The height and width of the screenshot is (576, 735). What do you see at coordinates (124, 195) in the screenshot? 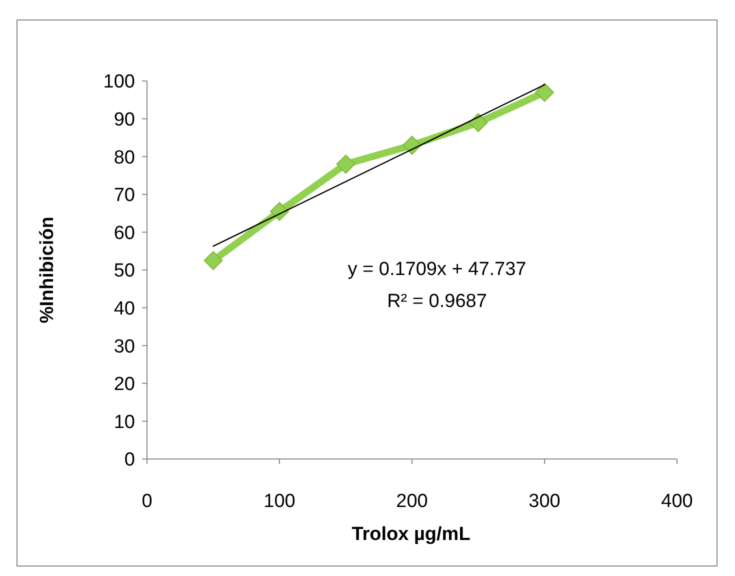
I see `y-tick-label: 70` at bounding box center [124, 195].